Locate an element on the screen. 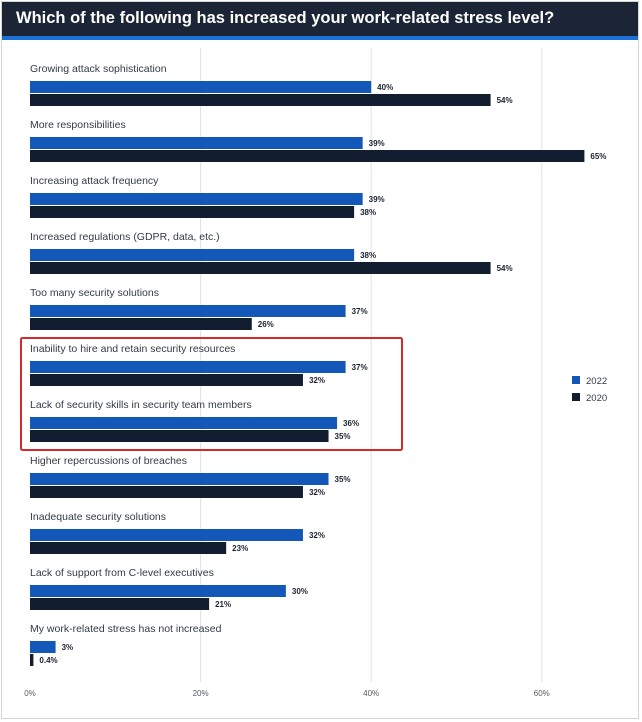 The width and height of the screenshot is (642, 722). data-label-2022: 36% is located at coordinates (351, 423).